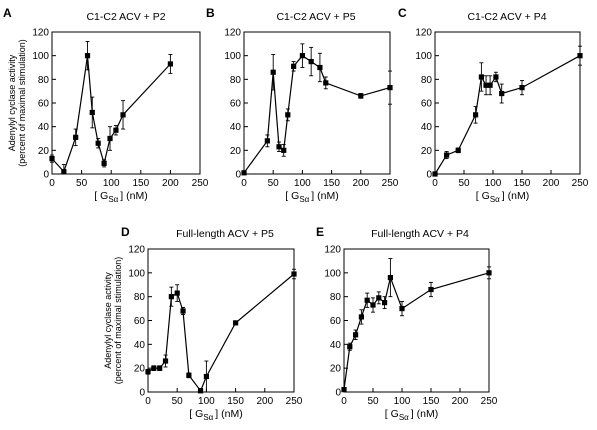  What do you see at coordinates (304, 199) in the screenshot?
I see `x-axis-label-sub: Sα` at bounding box center [304, 199].